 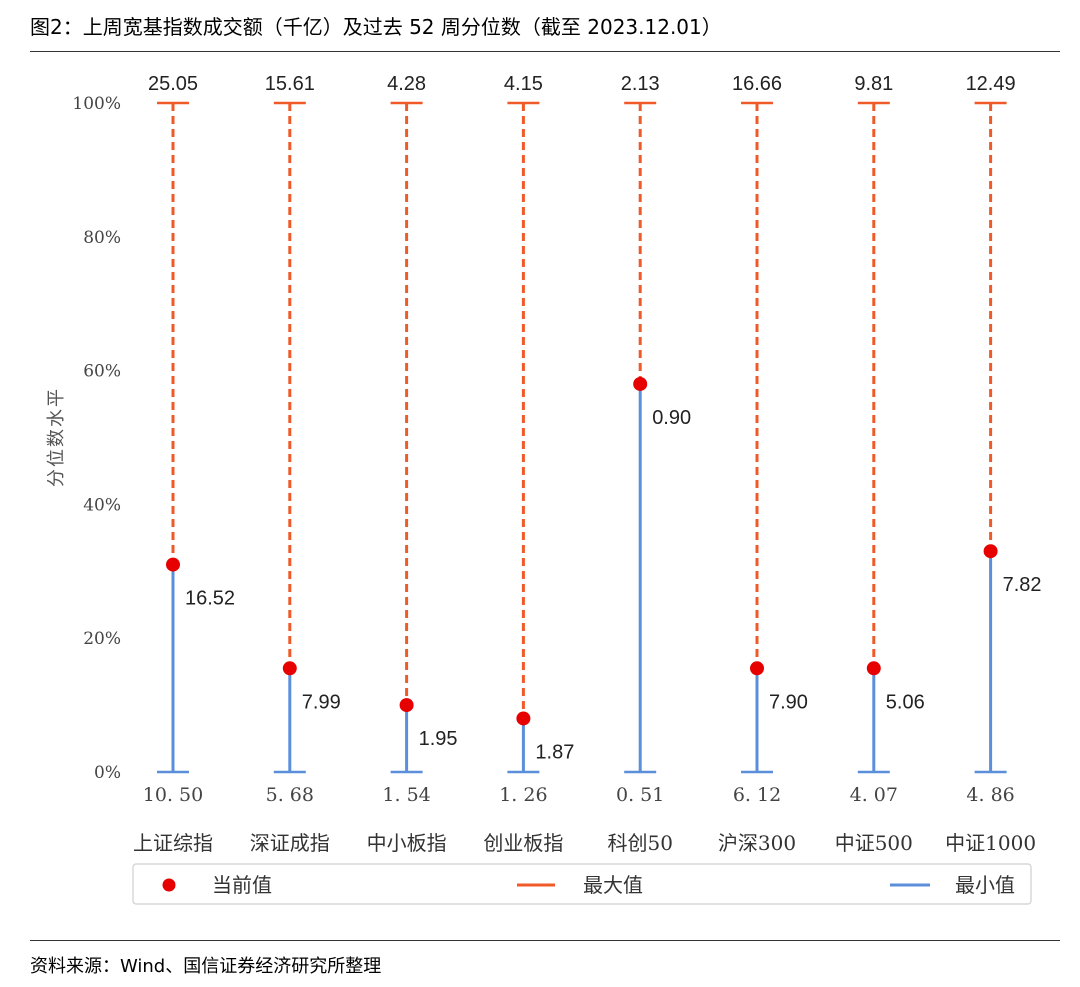 What do you see at coordinates (639, 843) in the screenshot?
I see `x-category-label: 科创50` at bounding box center [639, 843].